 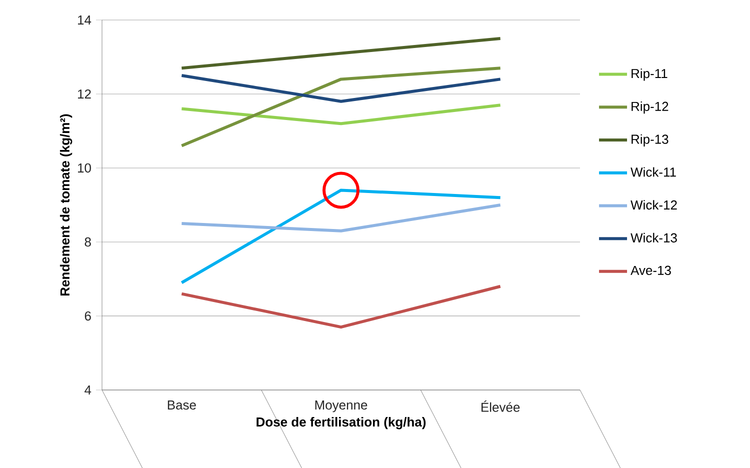 I want to click on x-axis-title: Dose de fertilisation (kg/ha), so click(x=341, y=423).